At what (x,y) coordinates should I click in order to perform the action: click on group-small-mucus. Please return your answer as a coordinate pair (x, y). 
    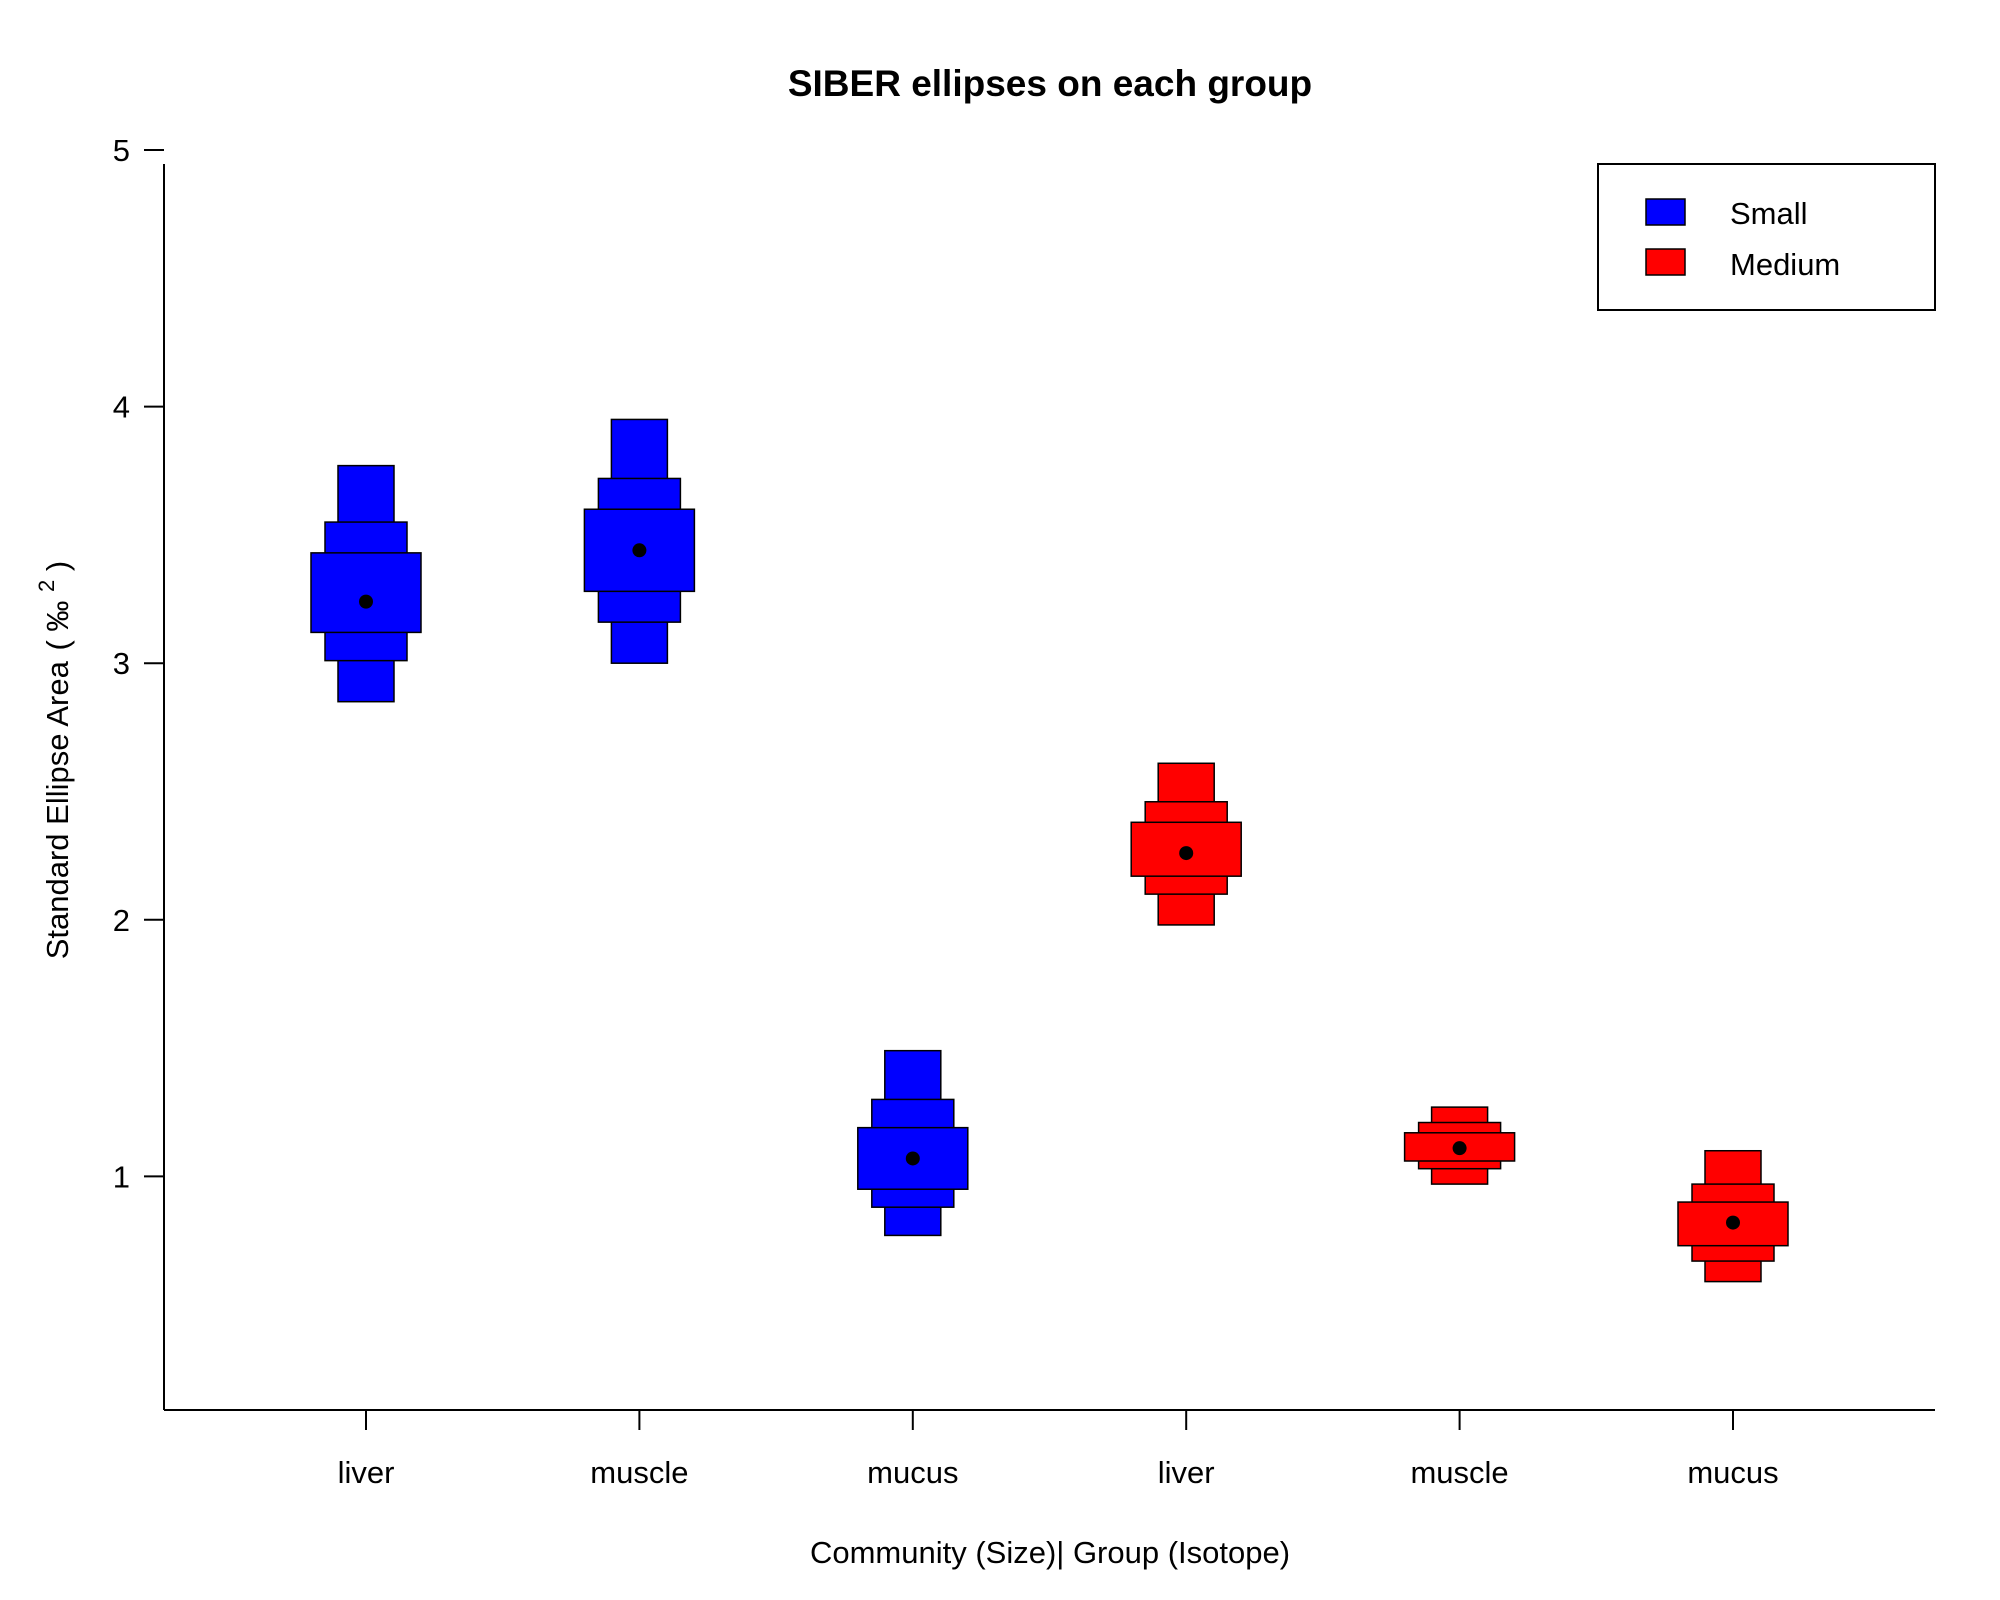
    Looking at the image, I should click on (913, 1143).